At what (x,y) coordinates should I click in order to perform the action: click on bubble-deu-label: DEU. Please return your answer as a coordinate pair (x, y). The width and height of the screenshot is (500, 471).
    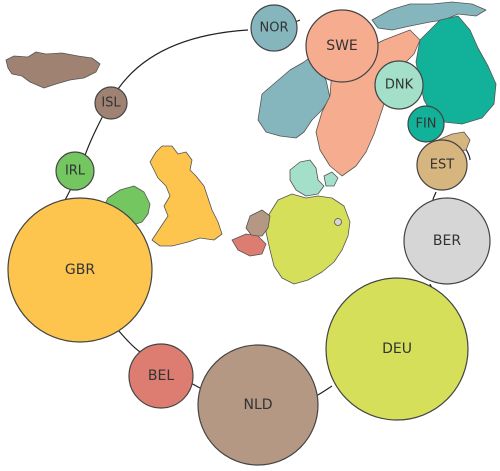
    Looking at the image, I should click on (397, 349).